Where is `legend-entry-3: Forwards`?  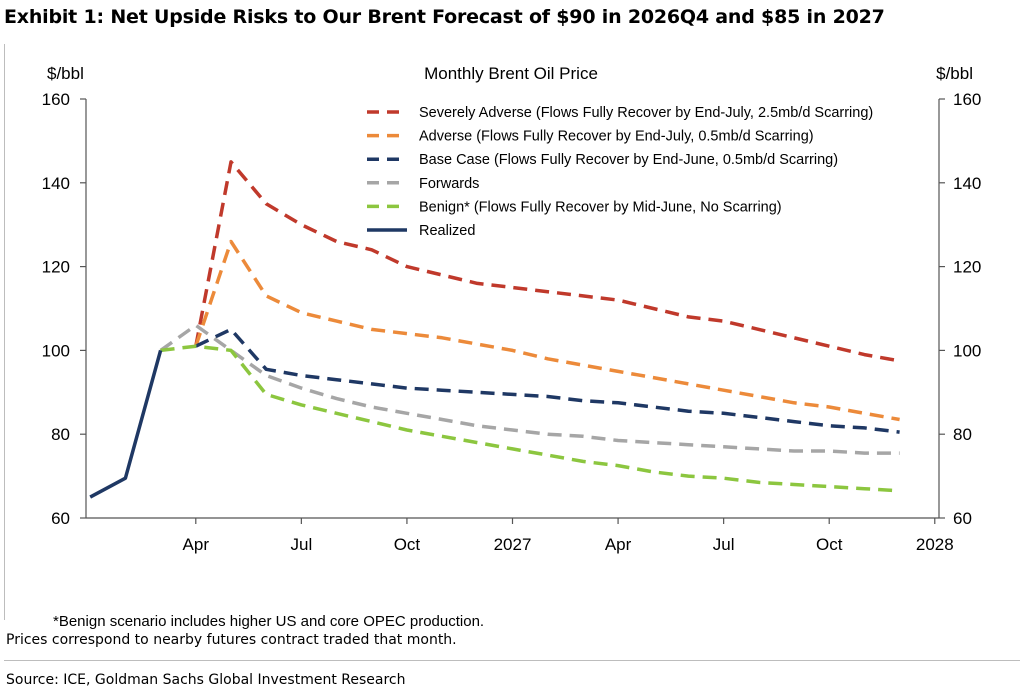
legend-entry-3: Forwards is located at coordinates (449, 184).